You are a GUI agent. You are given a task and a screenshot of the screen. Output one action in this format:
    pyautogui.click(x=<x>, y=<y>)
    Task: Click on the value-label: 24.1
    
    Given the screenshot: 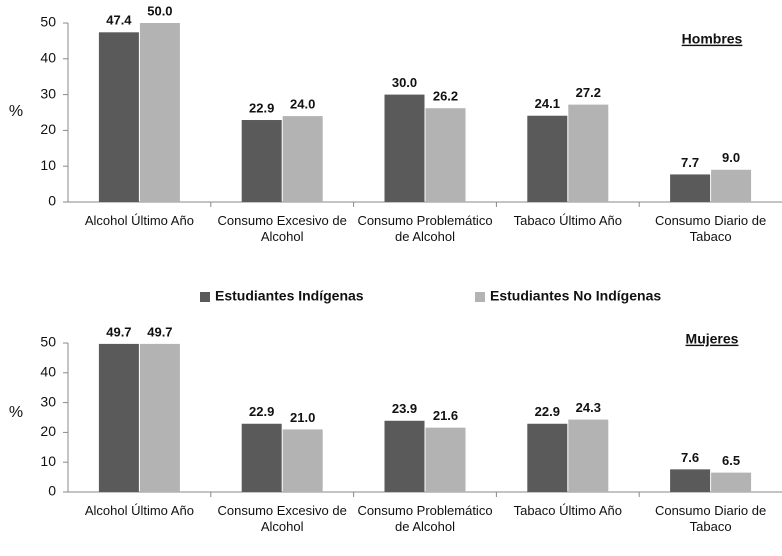 What is the action you would take?
    pyautogui.click(x=547, y=103)
    